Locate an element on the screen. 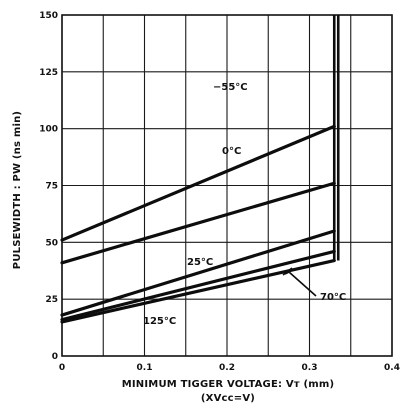 This screenshot has height=414, width=403. y-tick-label: 50 is located at coordinates (51, 243).